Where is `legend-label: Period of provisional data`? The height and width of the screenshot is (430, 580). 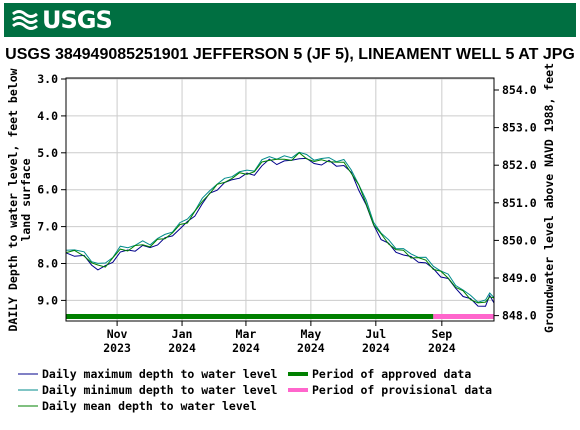 legend-label: Period of provisional data is located at coordinates (402, 390).